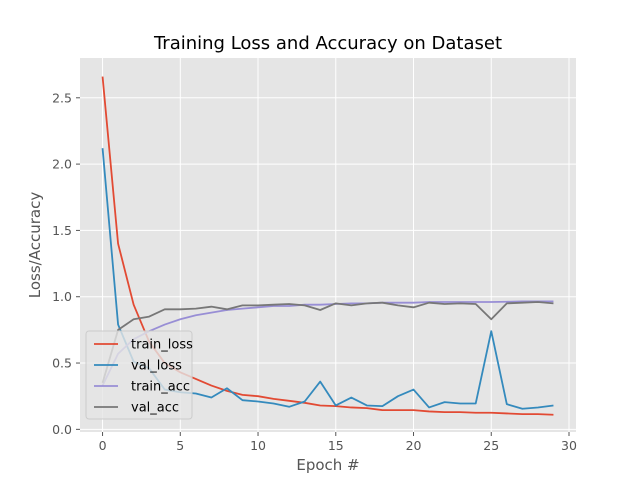 This screenshot has height=480, width=640. Describe the element at coordinates (160, 387) in the screenshot. I see `legend-label-train-acc: train_acc` at that location.